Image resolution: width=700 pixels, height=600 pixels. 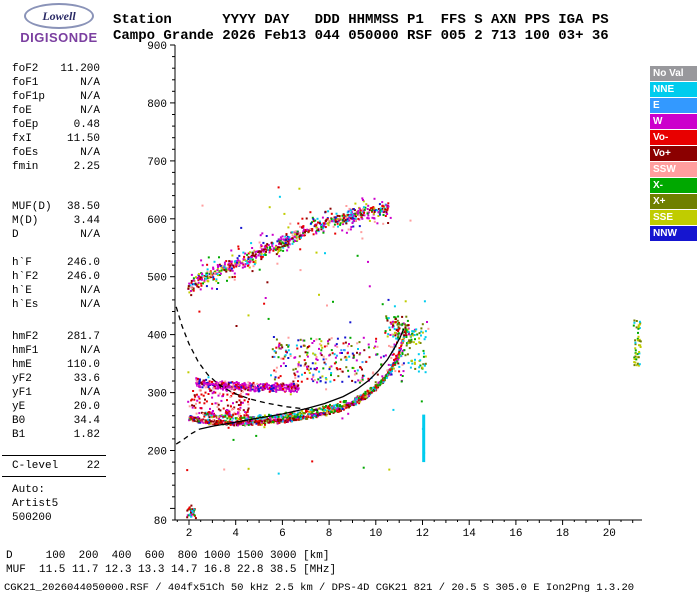 I want to click on param-row-hes: h`Es N/A, so click(x=56, y=305).